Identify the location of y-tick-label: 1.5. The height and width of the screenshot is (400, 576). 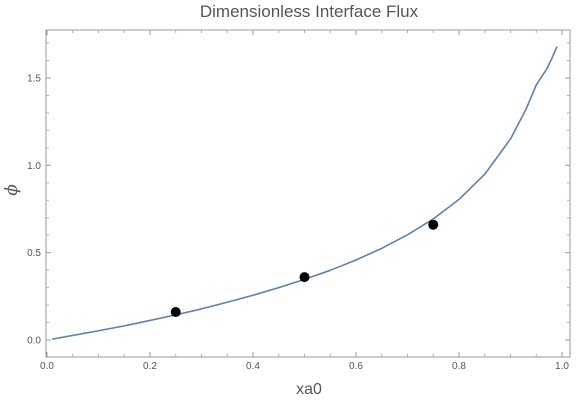
(34, 79).